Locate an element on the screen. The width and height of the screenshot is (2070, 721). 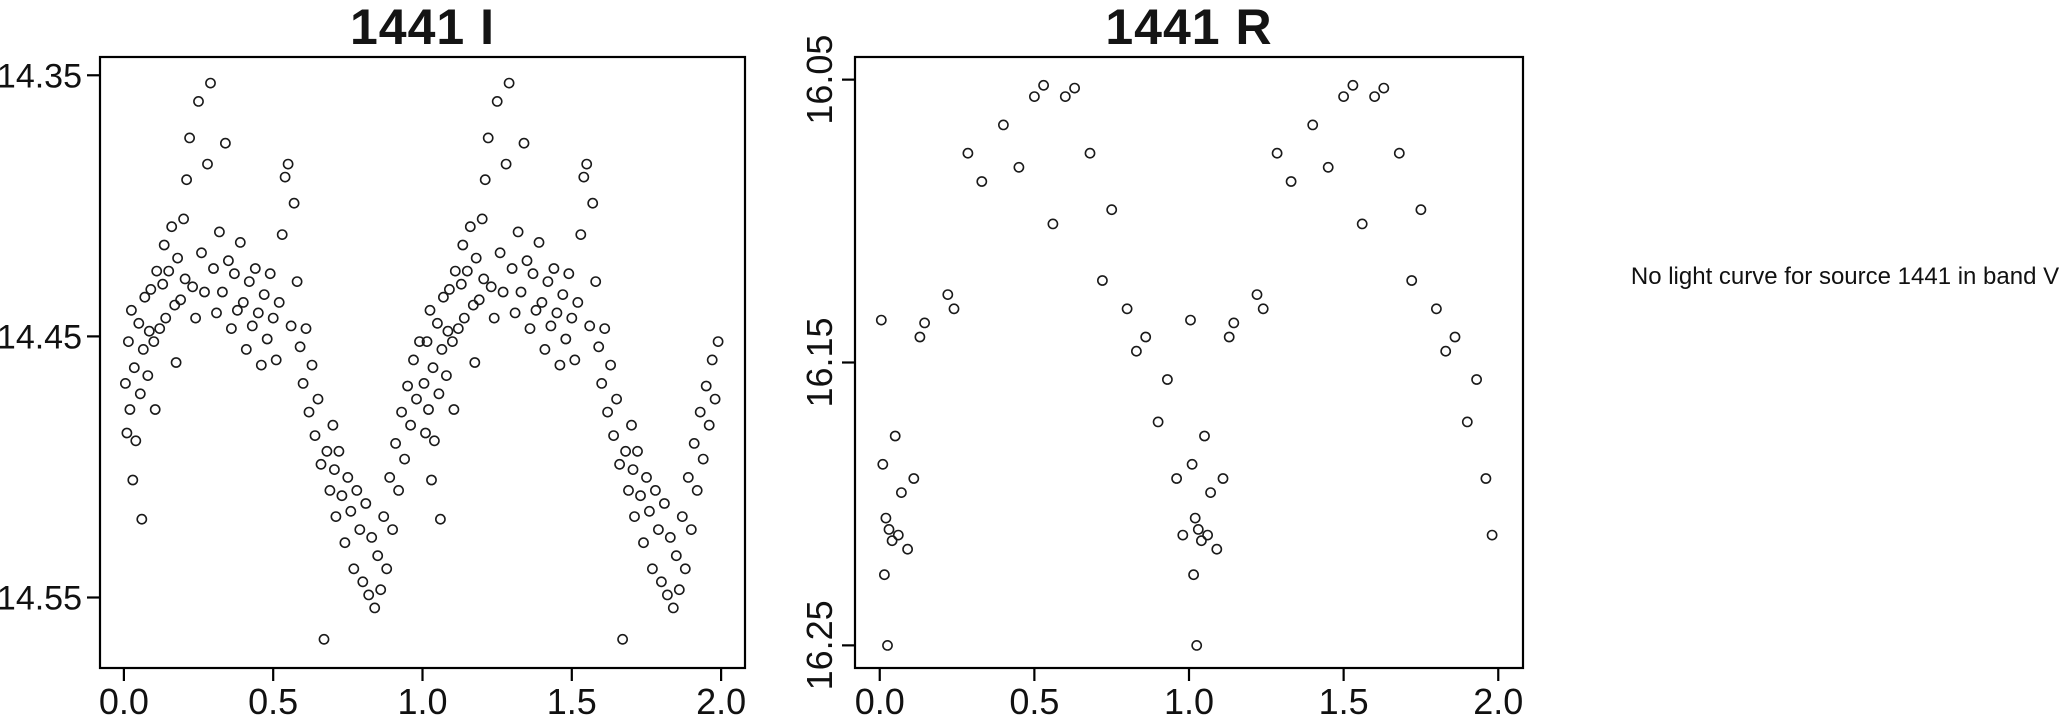
y-tick-label: 16.05 is located at coordinates (819, 80).